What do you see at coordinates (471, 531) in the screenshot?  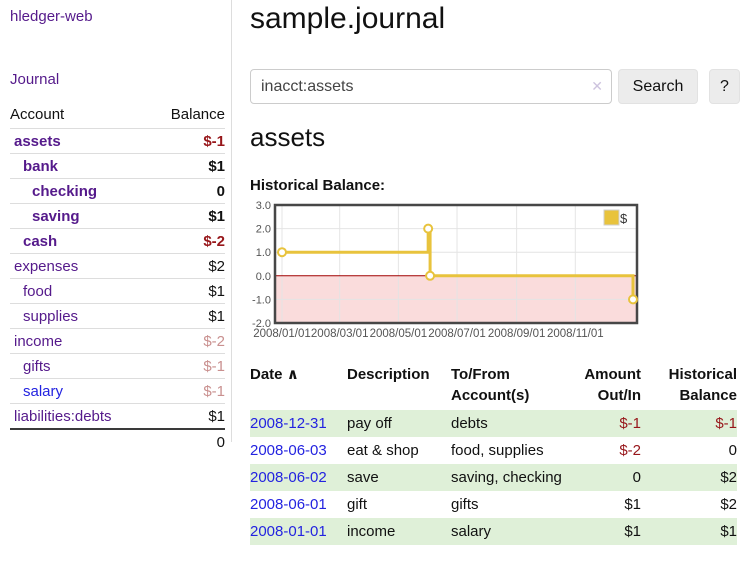 I see `transaction-accounts-cell: salary` at bounding box center [471, 531].